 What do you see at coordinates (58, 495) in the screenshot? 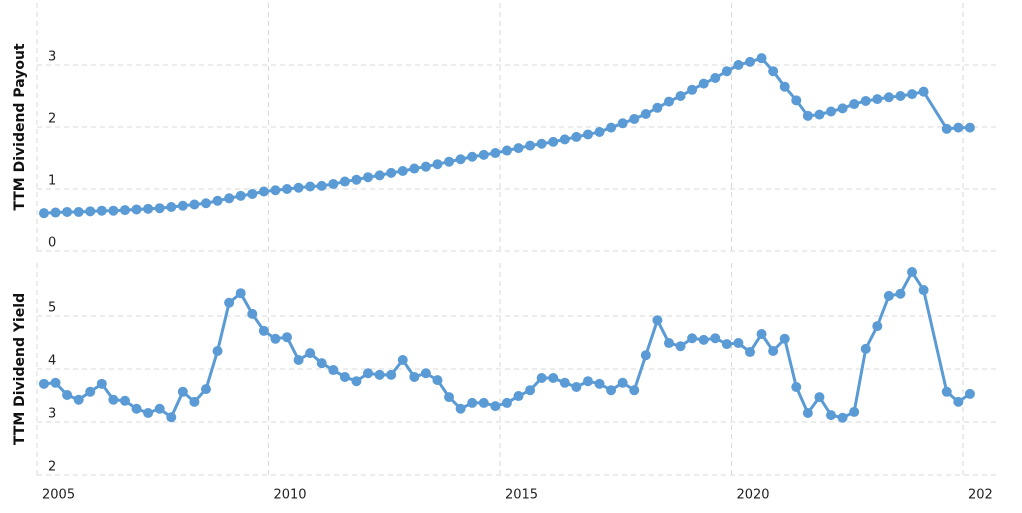
I see `x-tick-label: 2005` at bounding box center [58, 495].